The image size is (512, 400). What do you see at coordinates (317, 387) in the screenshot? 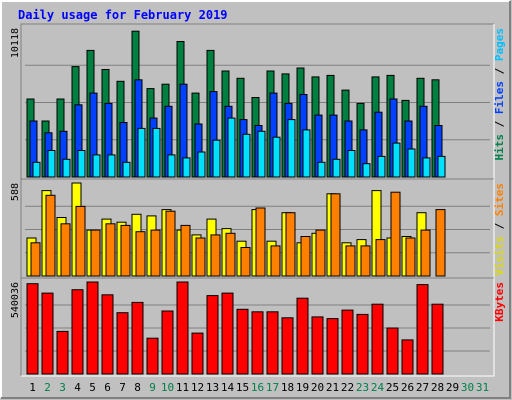
I see `x-tick-label: 20` at bounding box center [317, 387].